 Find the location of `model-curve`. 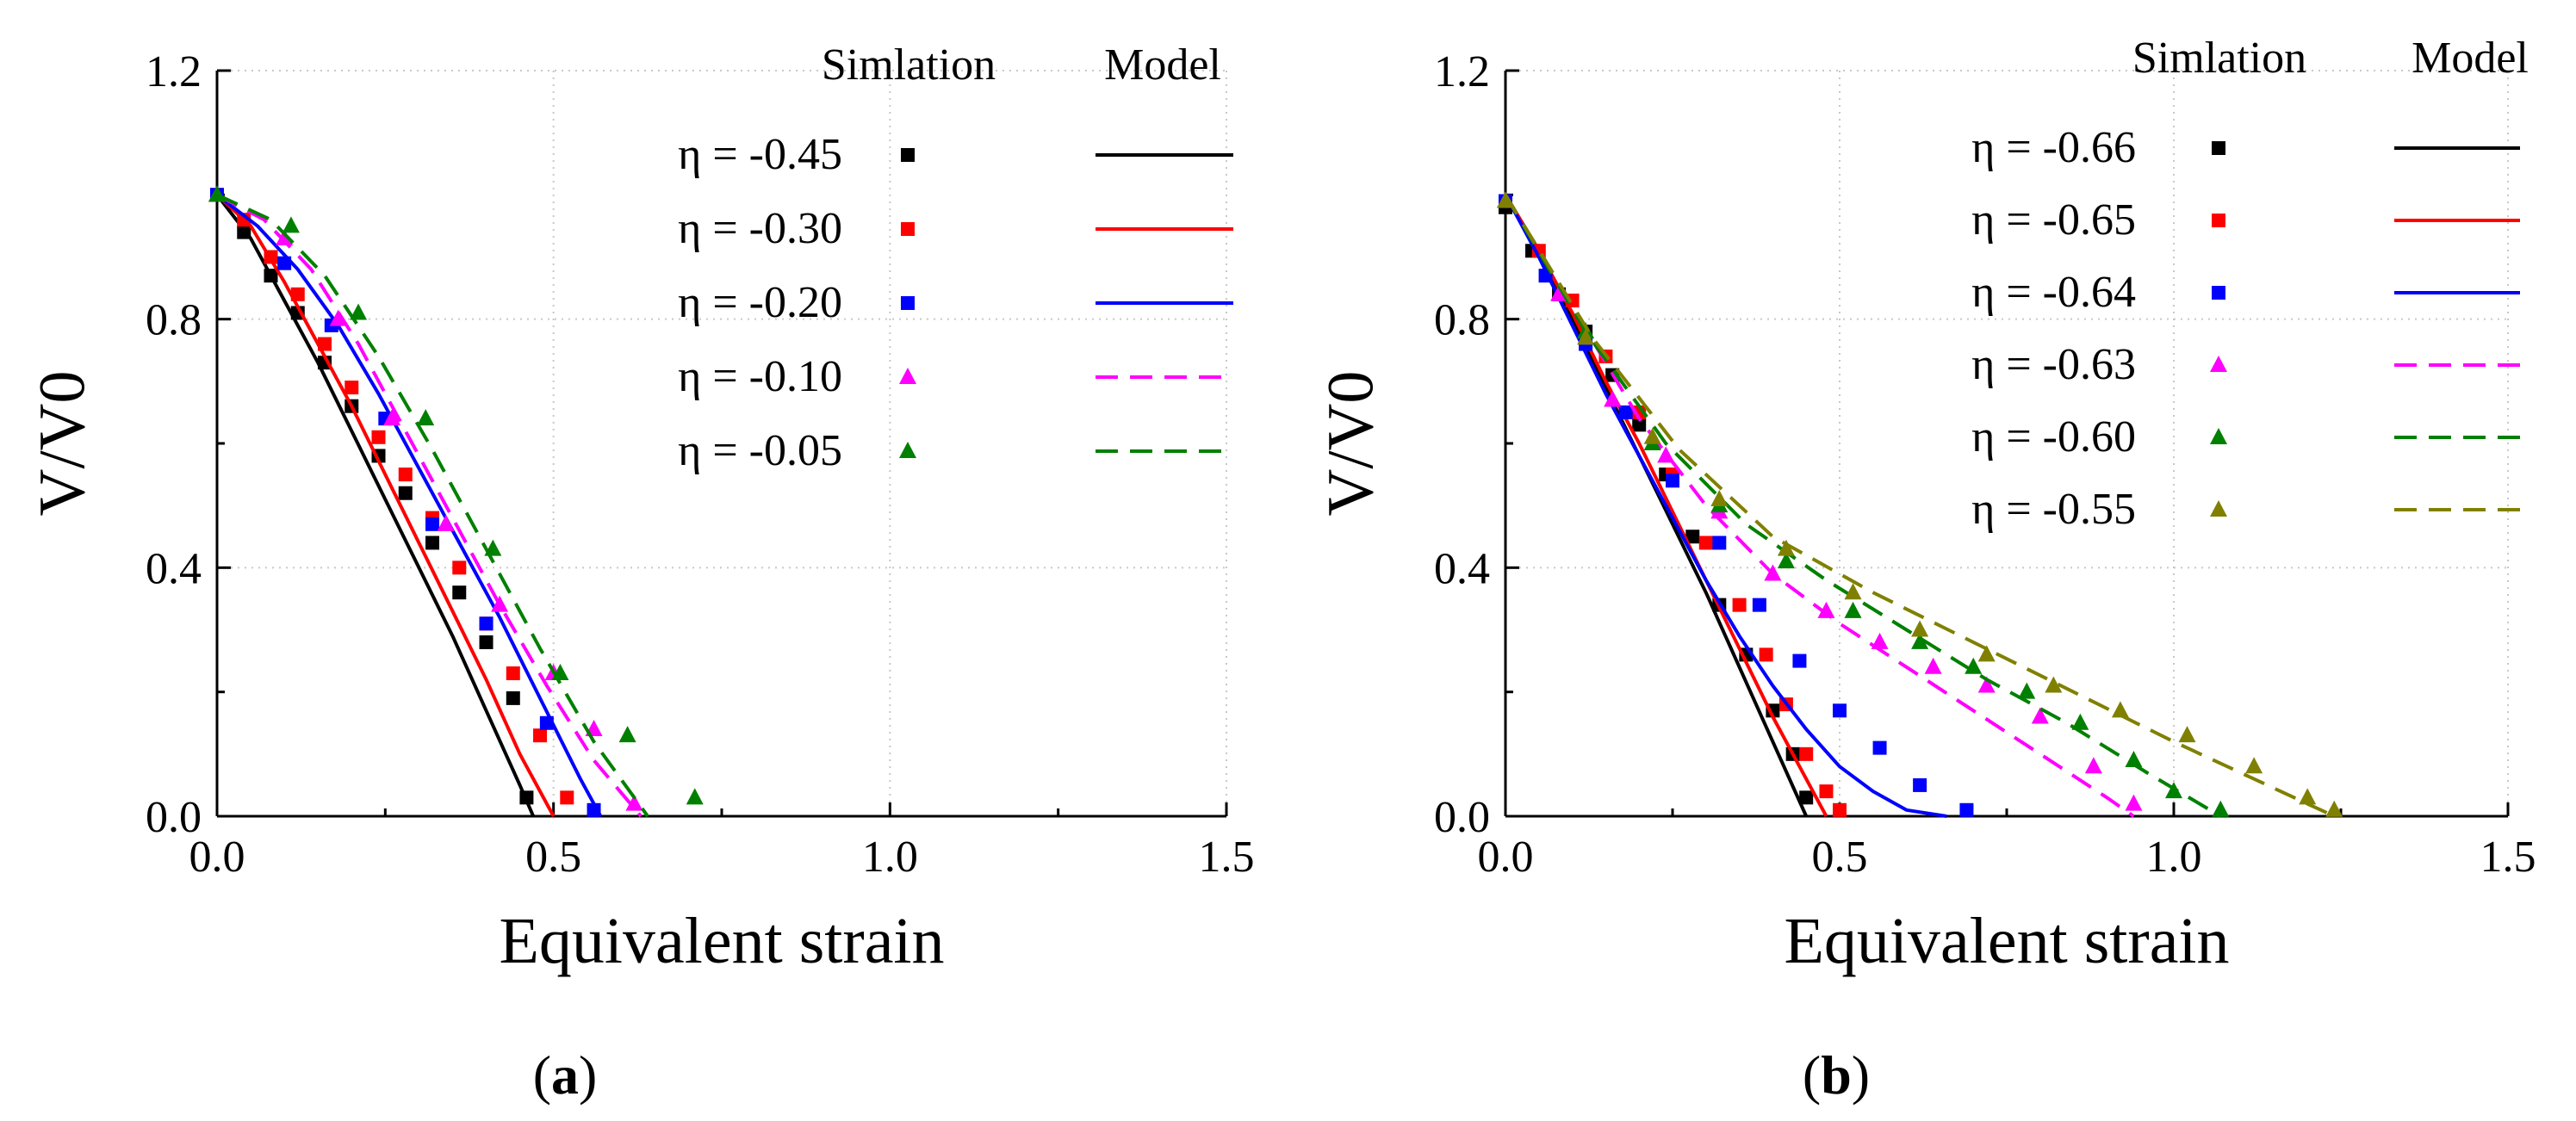

model-curve is located at coordinates (1819, 506).